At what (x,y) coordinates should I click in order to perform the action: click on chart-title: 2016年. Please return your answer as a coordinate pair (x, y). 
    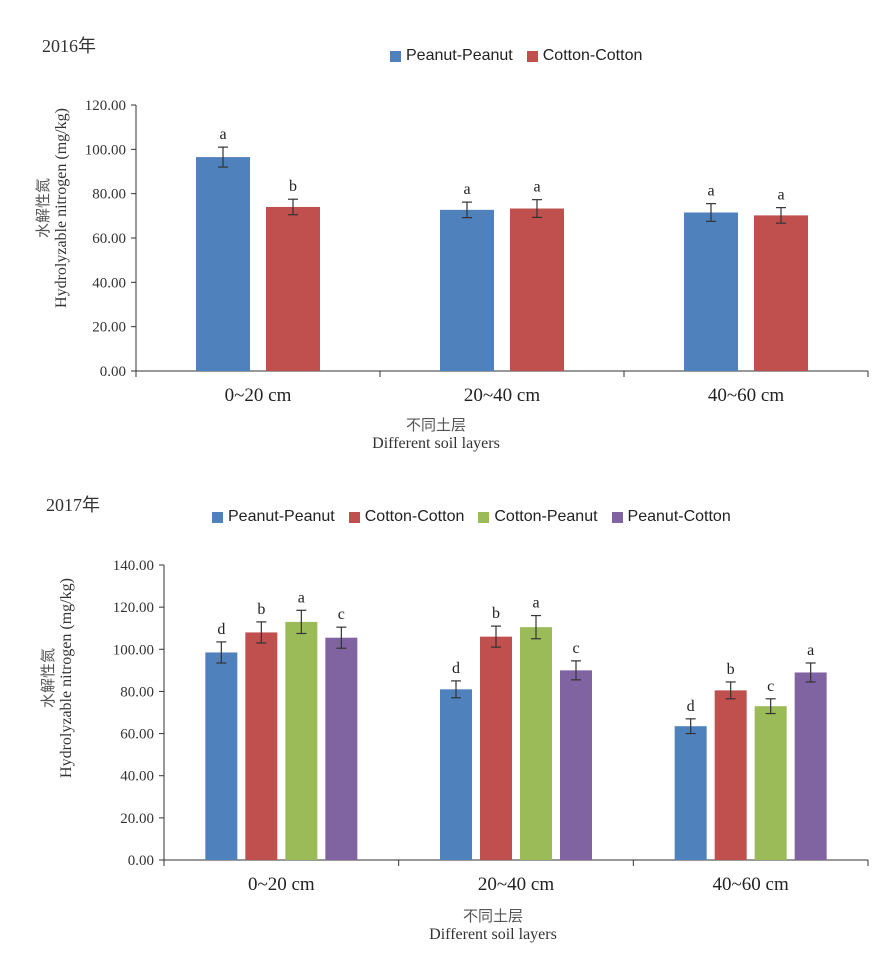
    Looking at the image, I should click on (69, 46).